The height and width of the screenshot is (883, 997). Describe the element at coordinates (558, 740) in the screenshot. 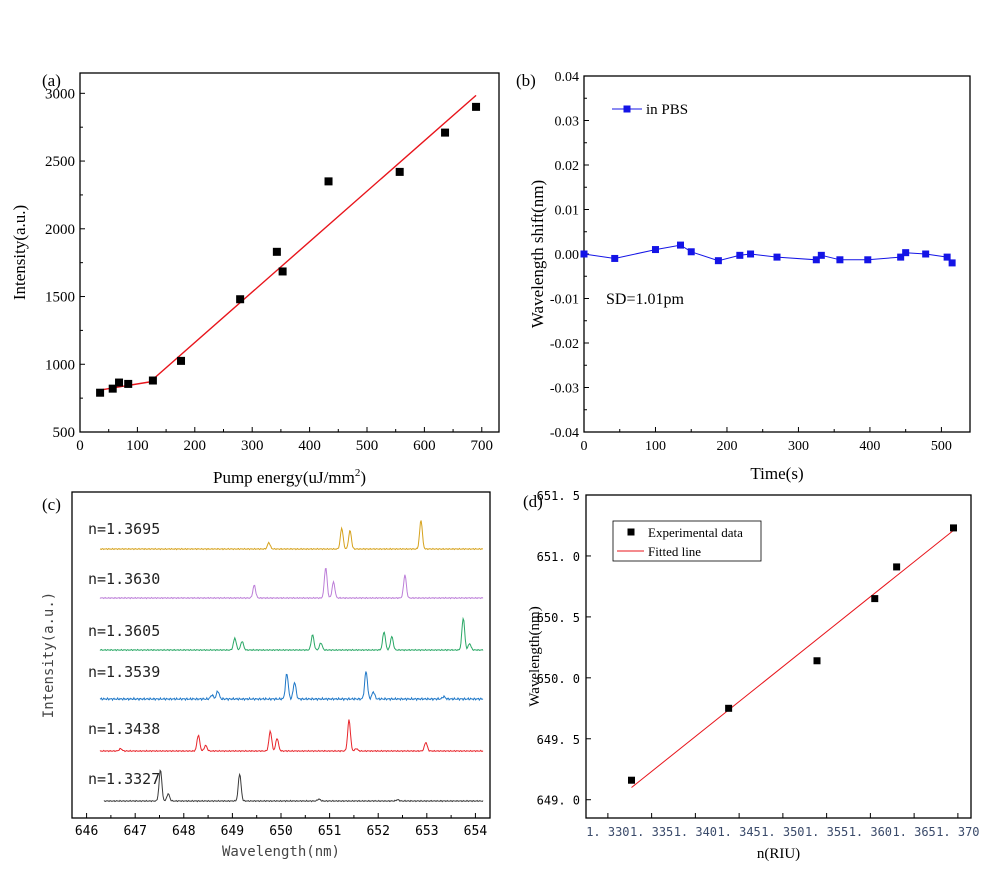

I see `panel-d-ytick-label: 649. 5` at that location.